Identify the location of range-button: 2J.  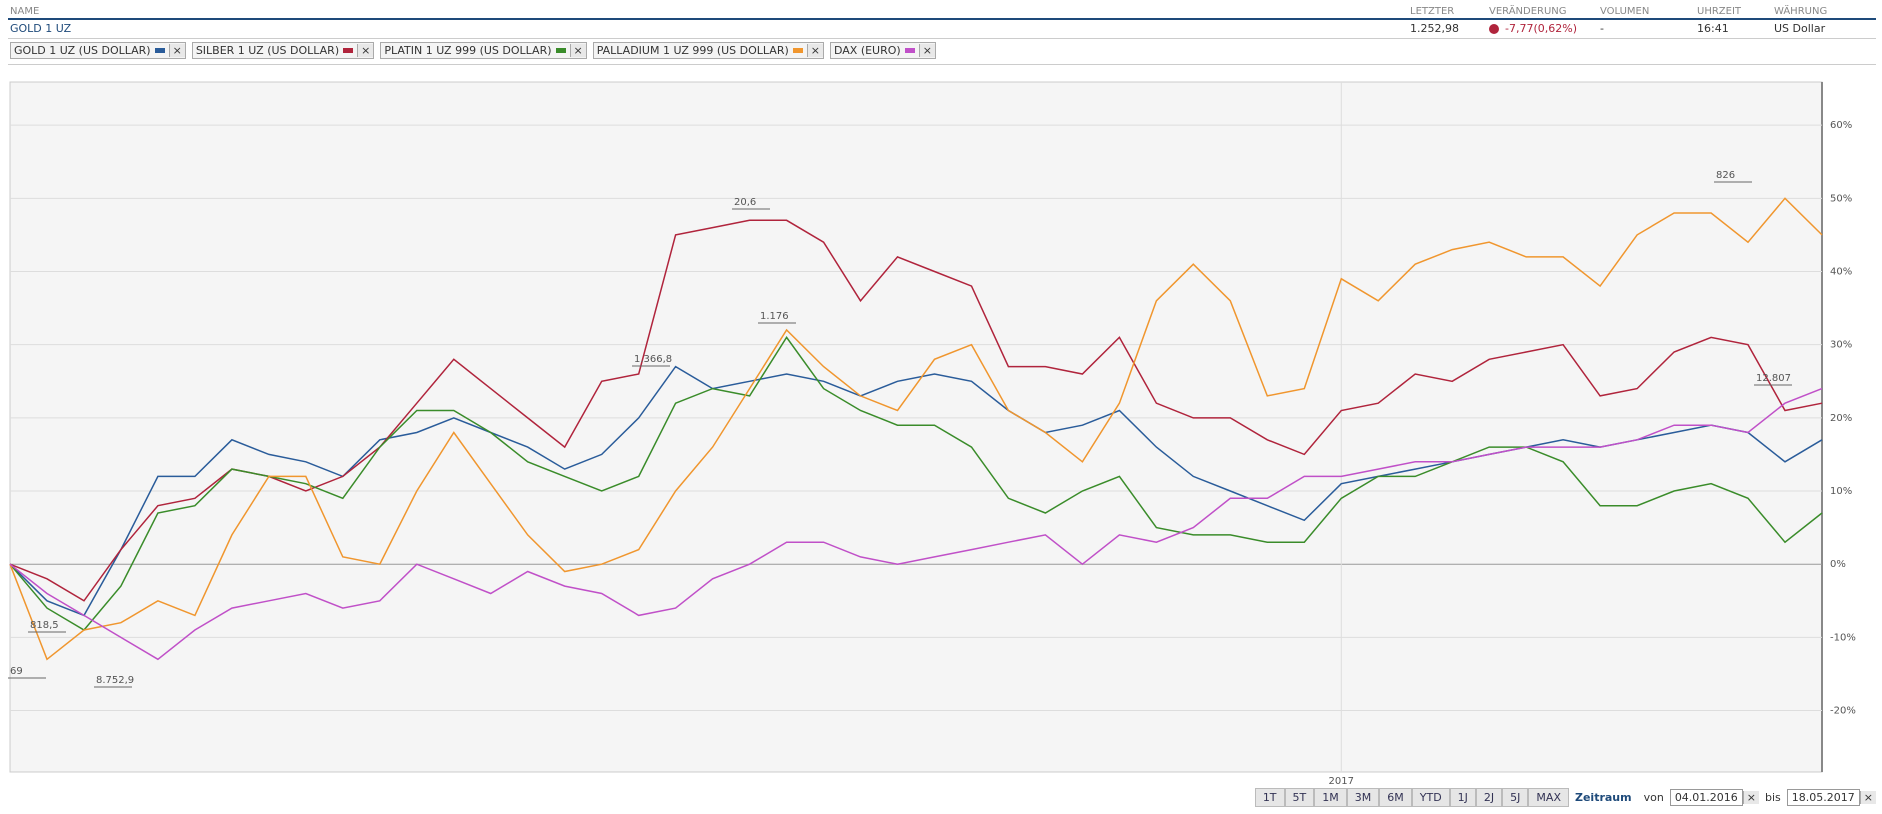
(1489, 797).